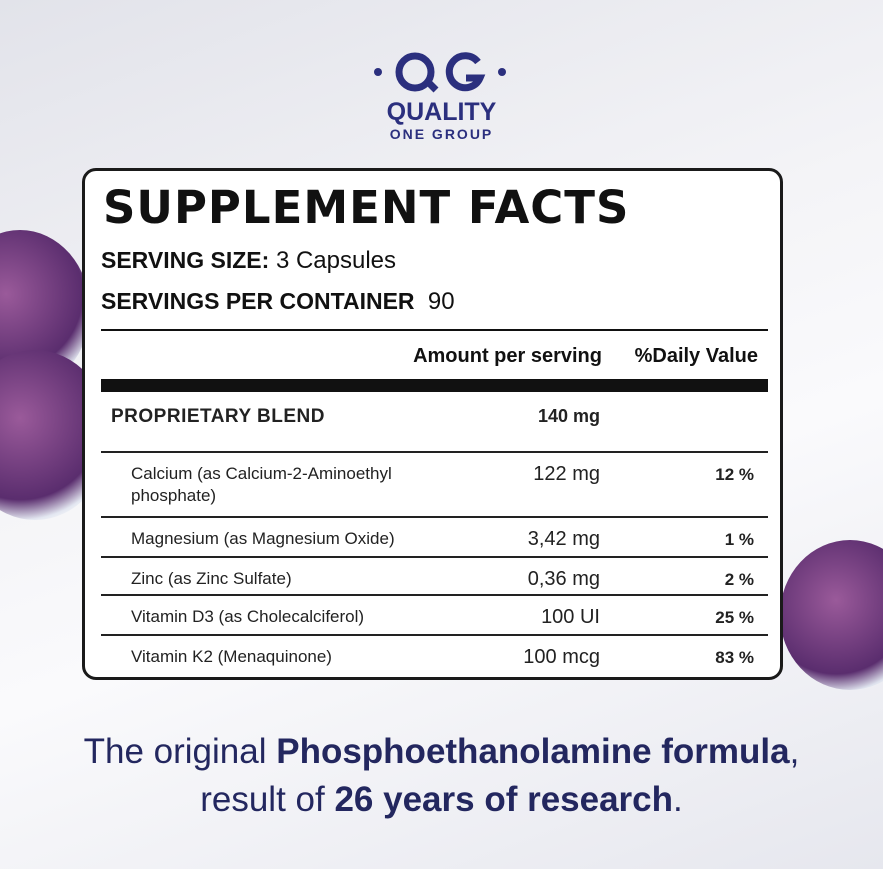  What do you see at coordinates (267, 799) in the screenshot?
I see `text: result of` at bounding box center [267, 799].